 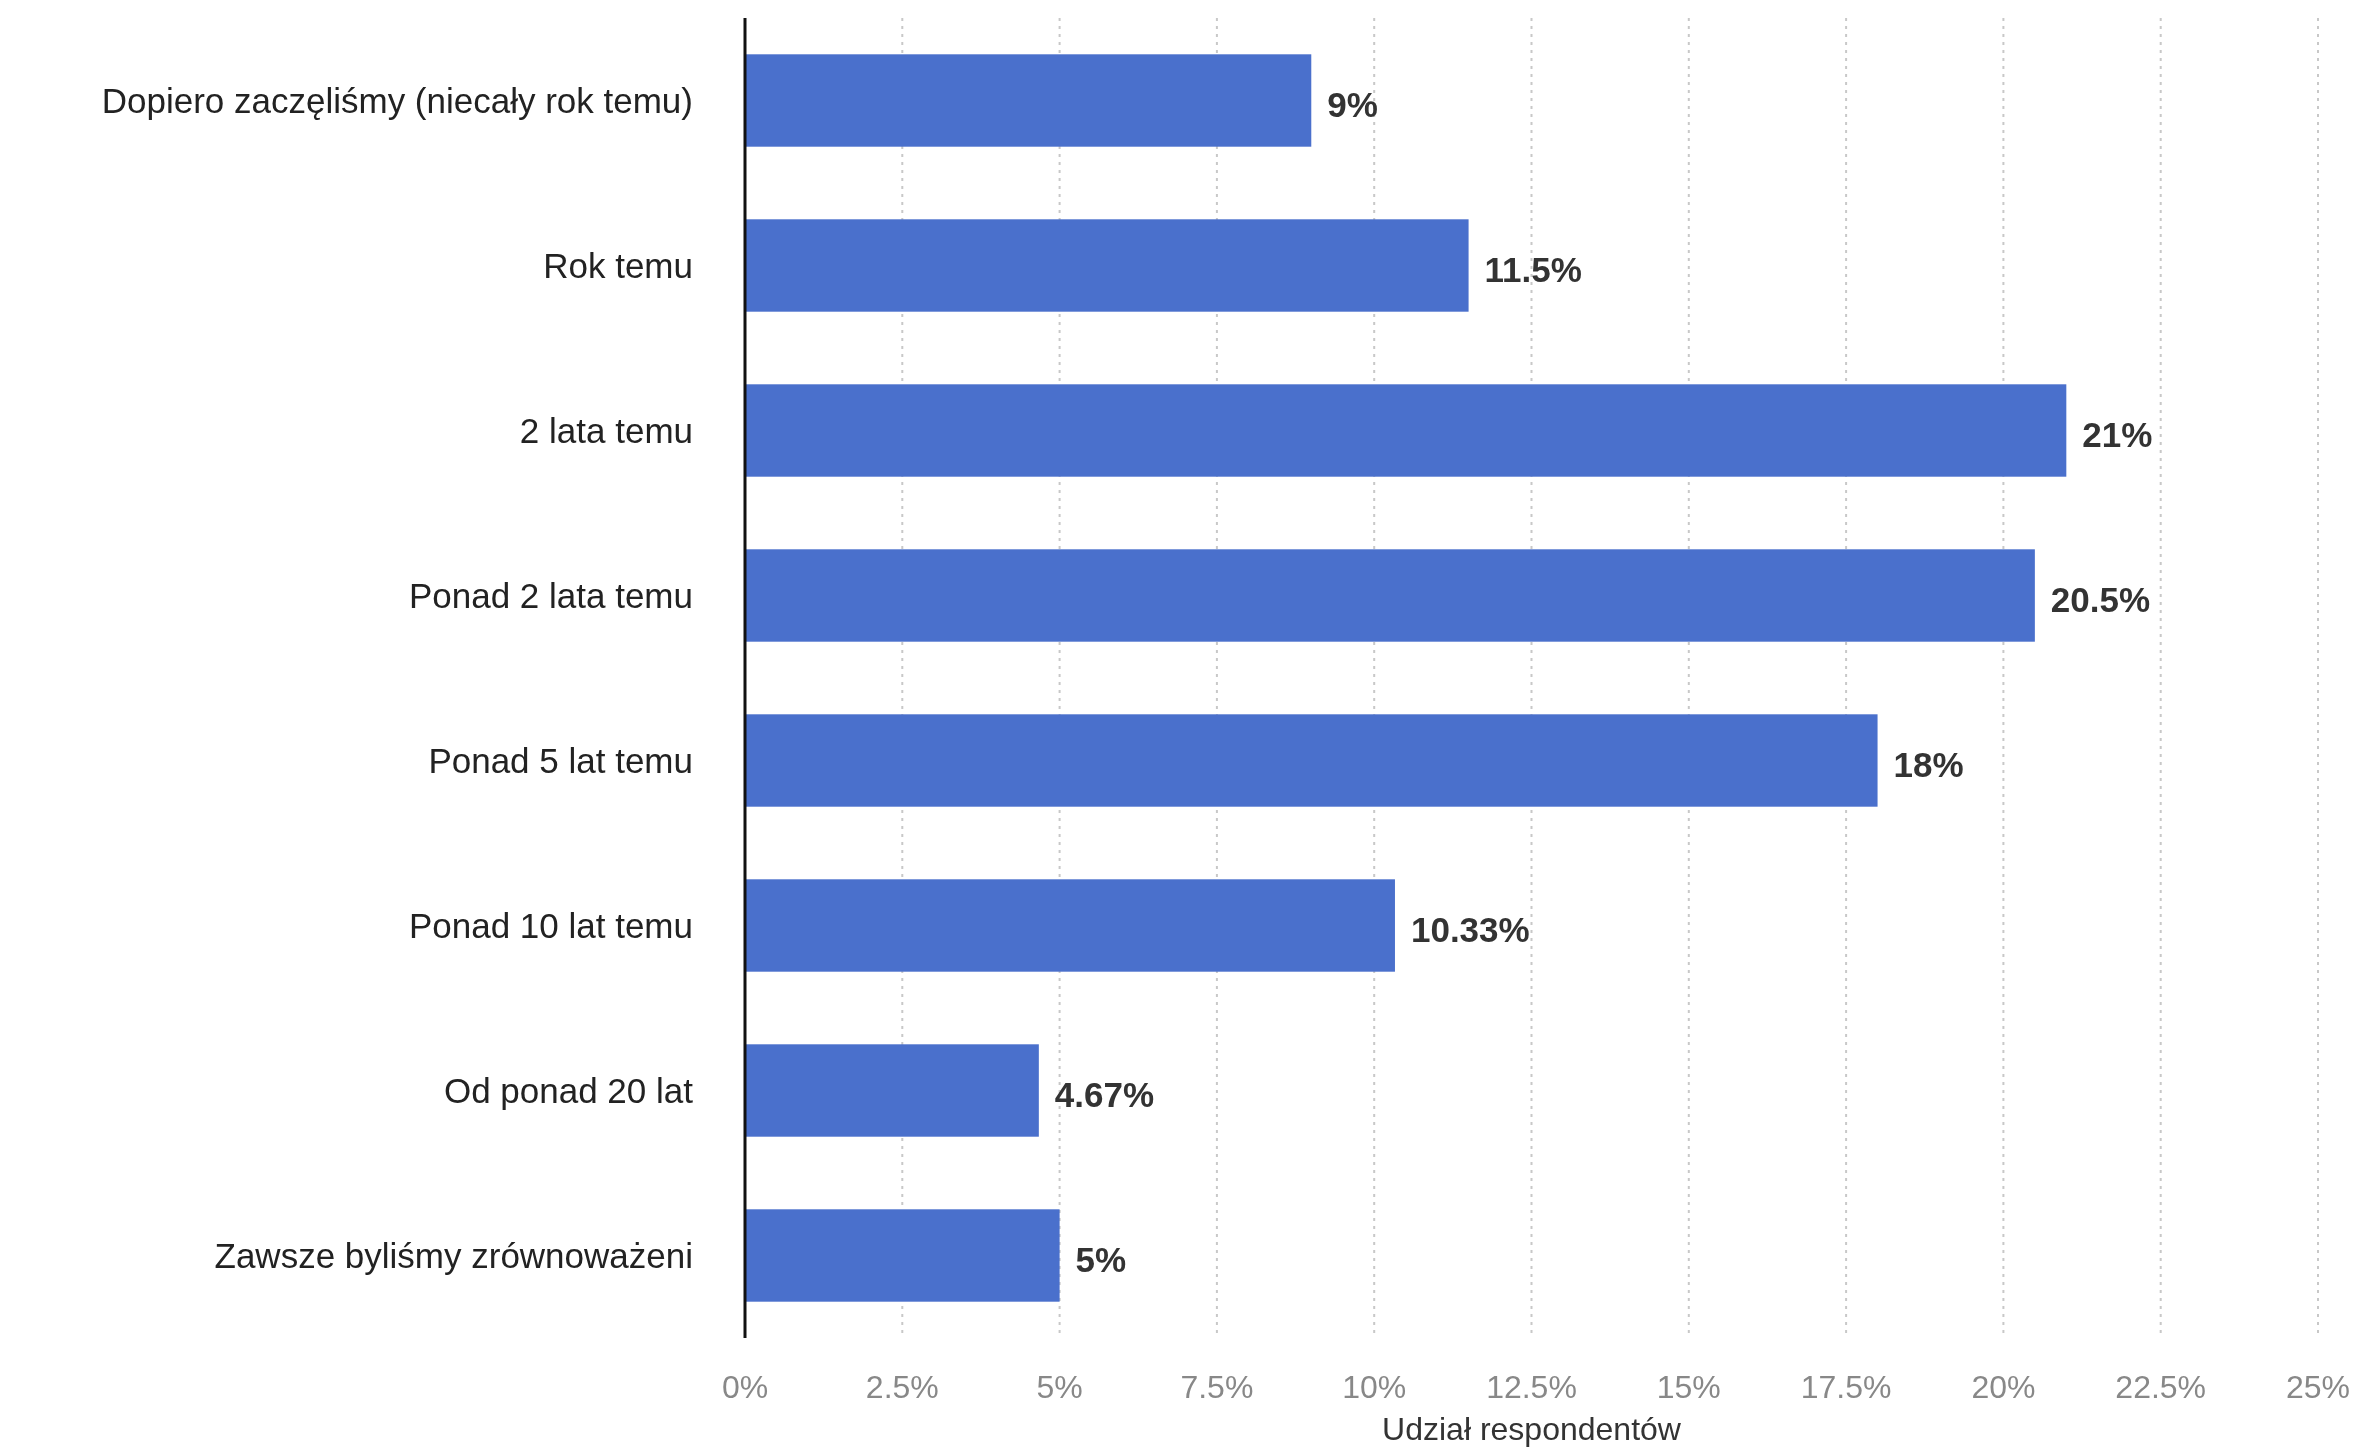 What do you see at coordinates (2117, 434) in the screenshot?
I see `data-label: 21%` at bounding box center [2117, 434].